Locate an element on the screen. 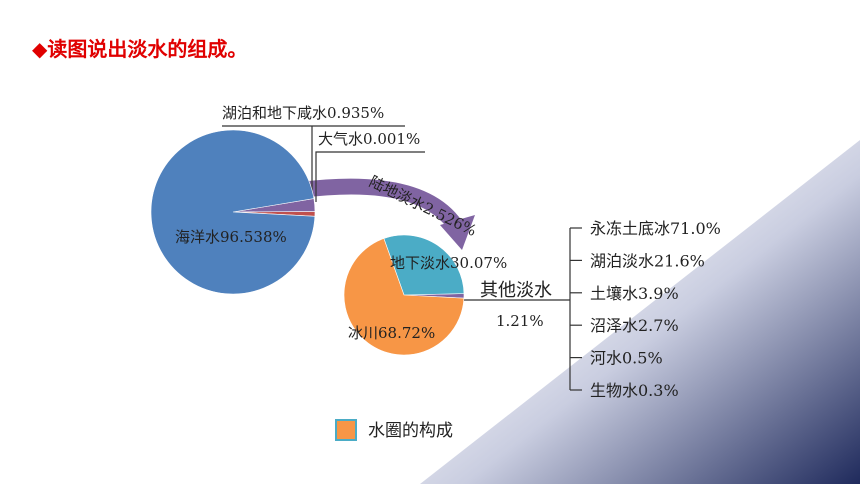 The width and height of the screenshot is (860, 488). slice-value: 68.72% is located at coordinates (406, 333).